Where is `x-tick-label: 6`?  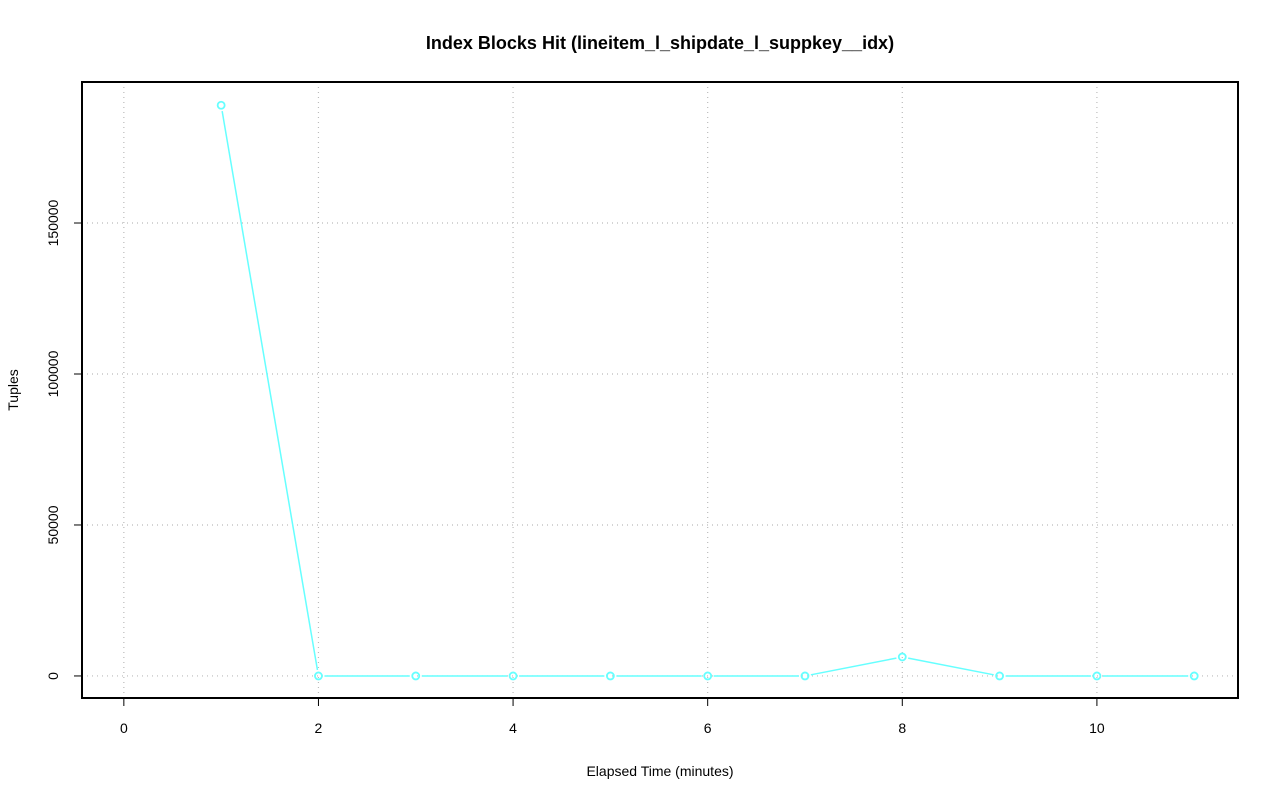 x-tick-label: 6 is located at coordinates (708, 728).